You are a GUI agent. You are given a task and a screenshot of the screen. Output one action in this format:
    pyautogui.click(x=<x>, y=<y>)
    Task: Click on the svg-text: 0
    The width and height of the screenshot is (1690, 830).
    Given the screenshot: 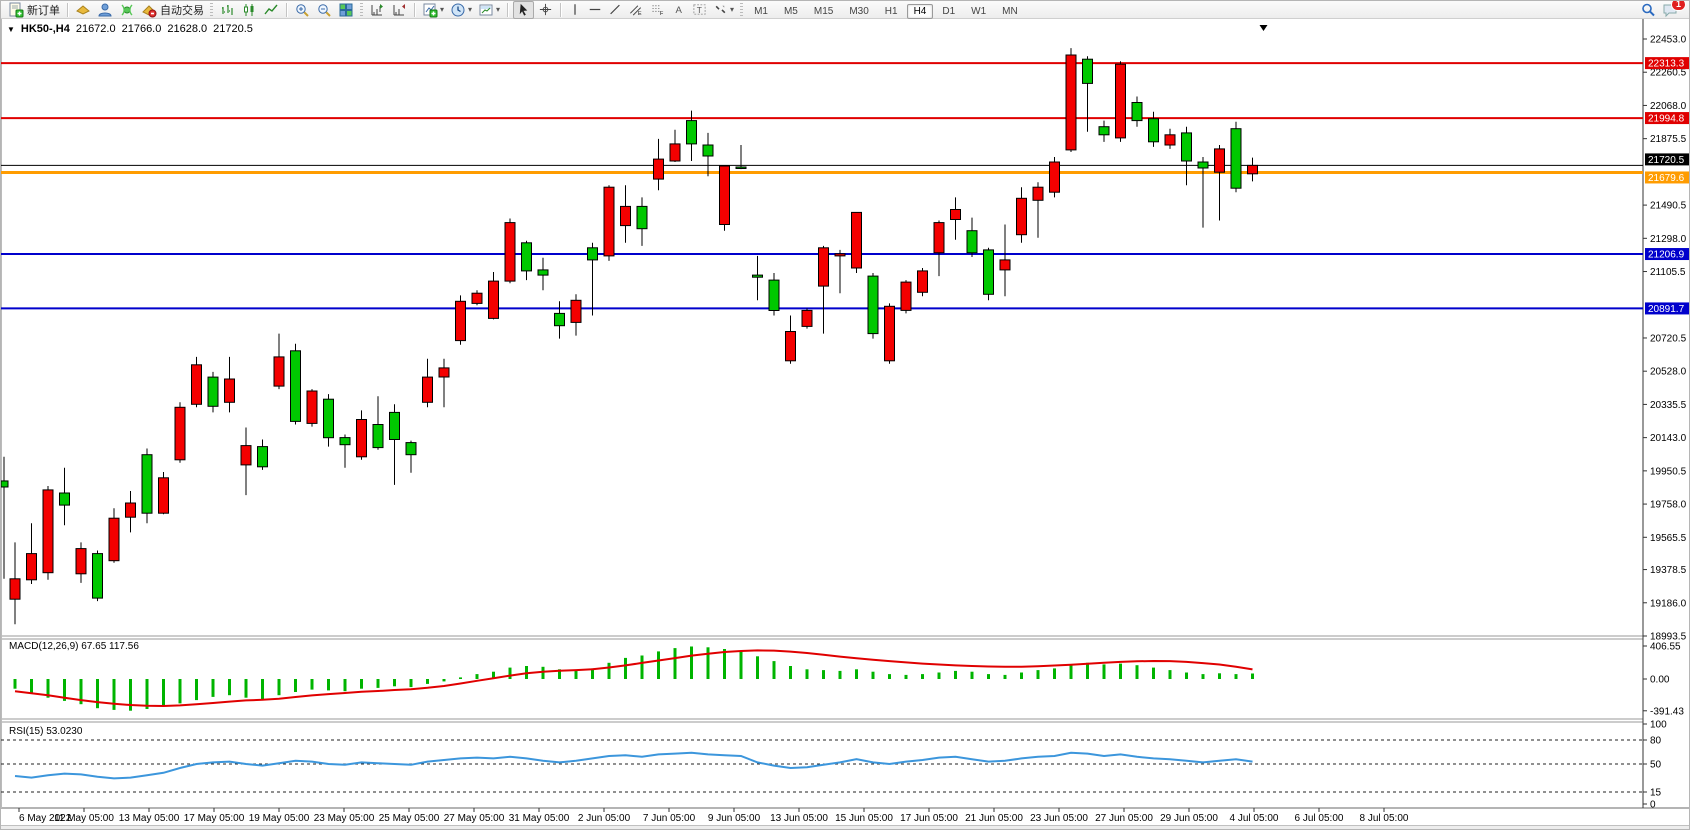 What is the action you would take?
    pyautogui.click(x=1653, y=805)
    